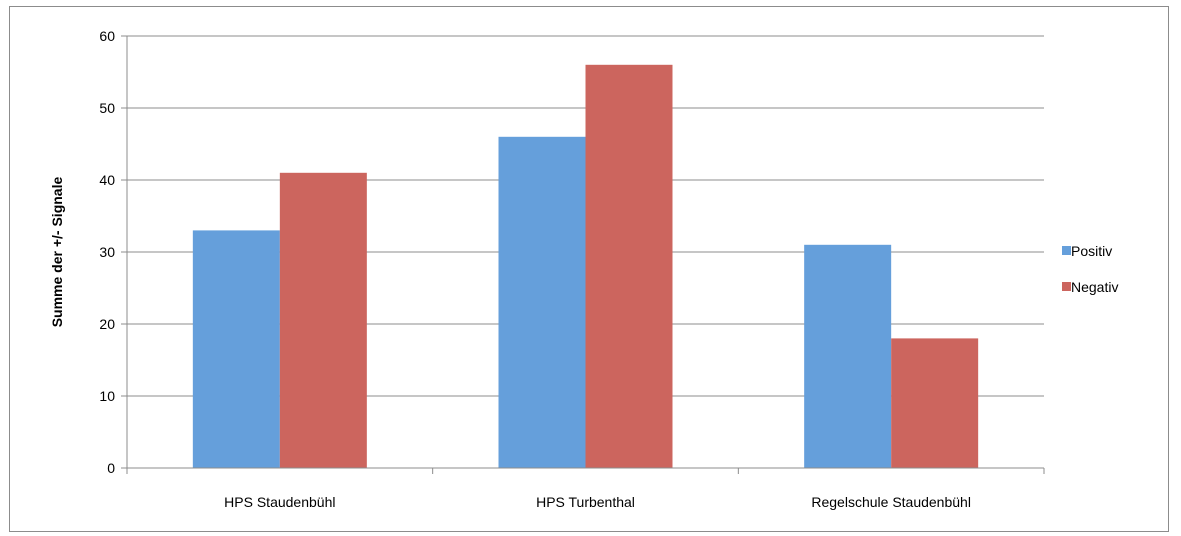  What do you see at coordinates (891, 502) in the screenshot?
I see `x-tick-label: Regelschule Staudenbühl` at bounding box center [891, 502].